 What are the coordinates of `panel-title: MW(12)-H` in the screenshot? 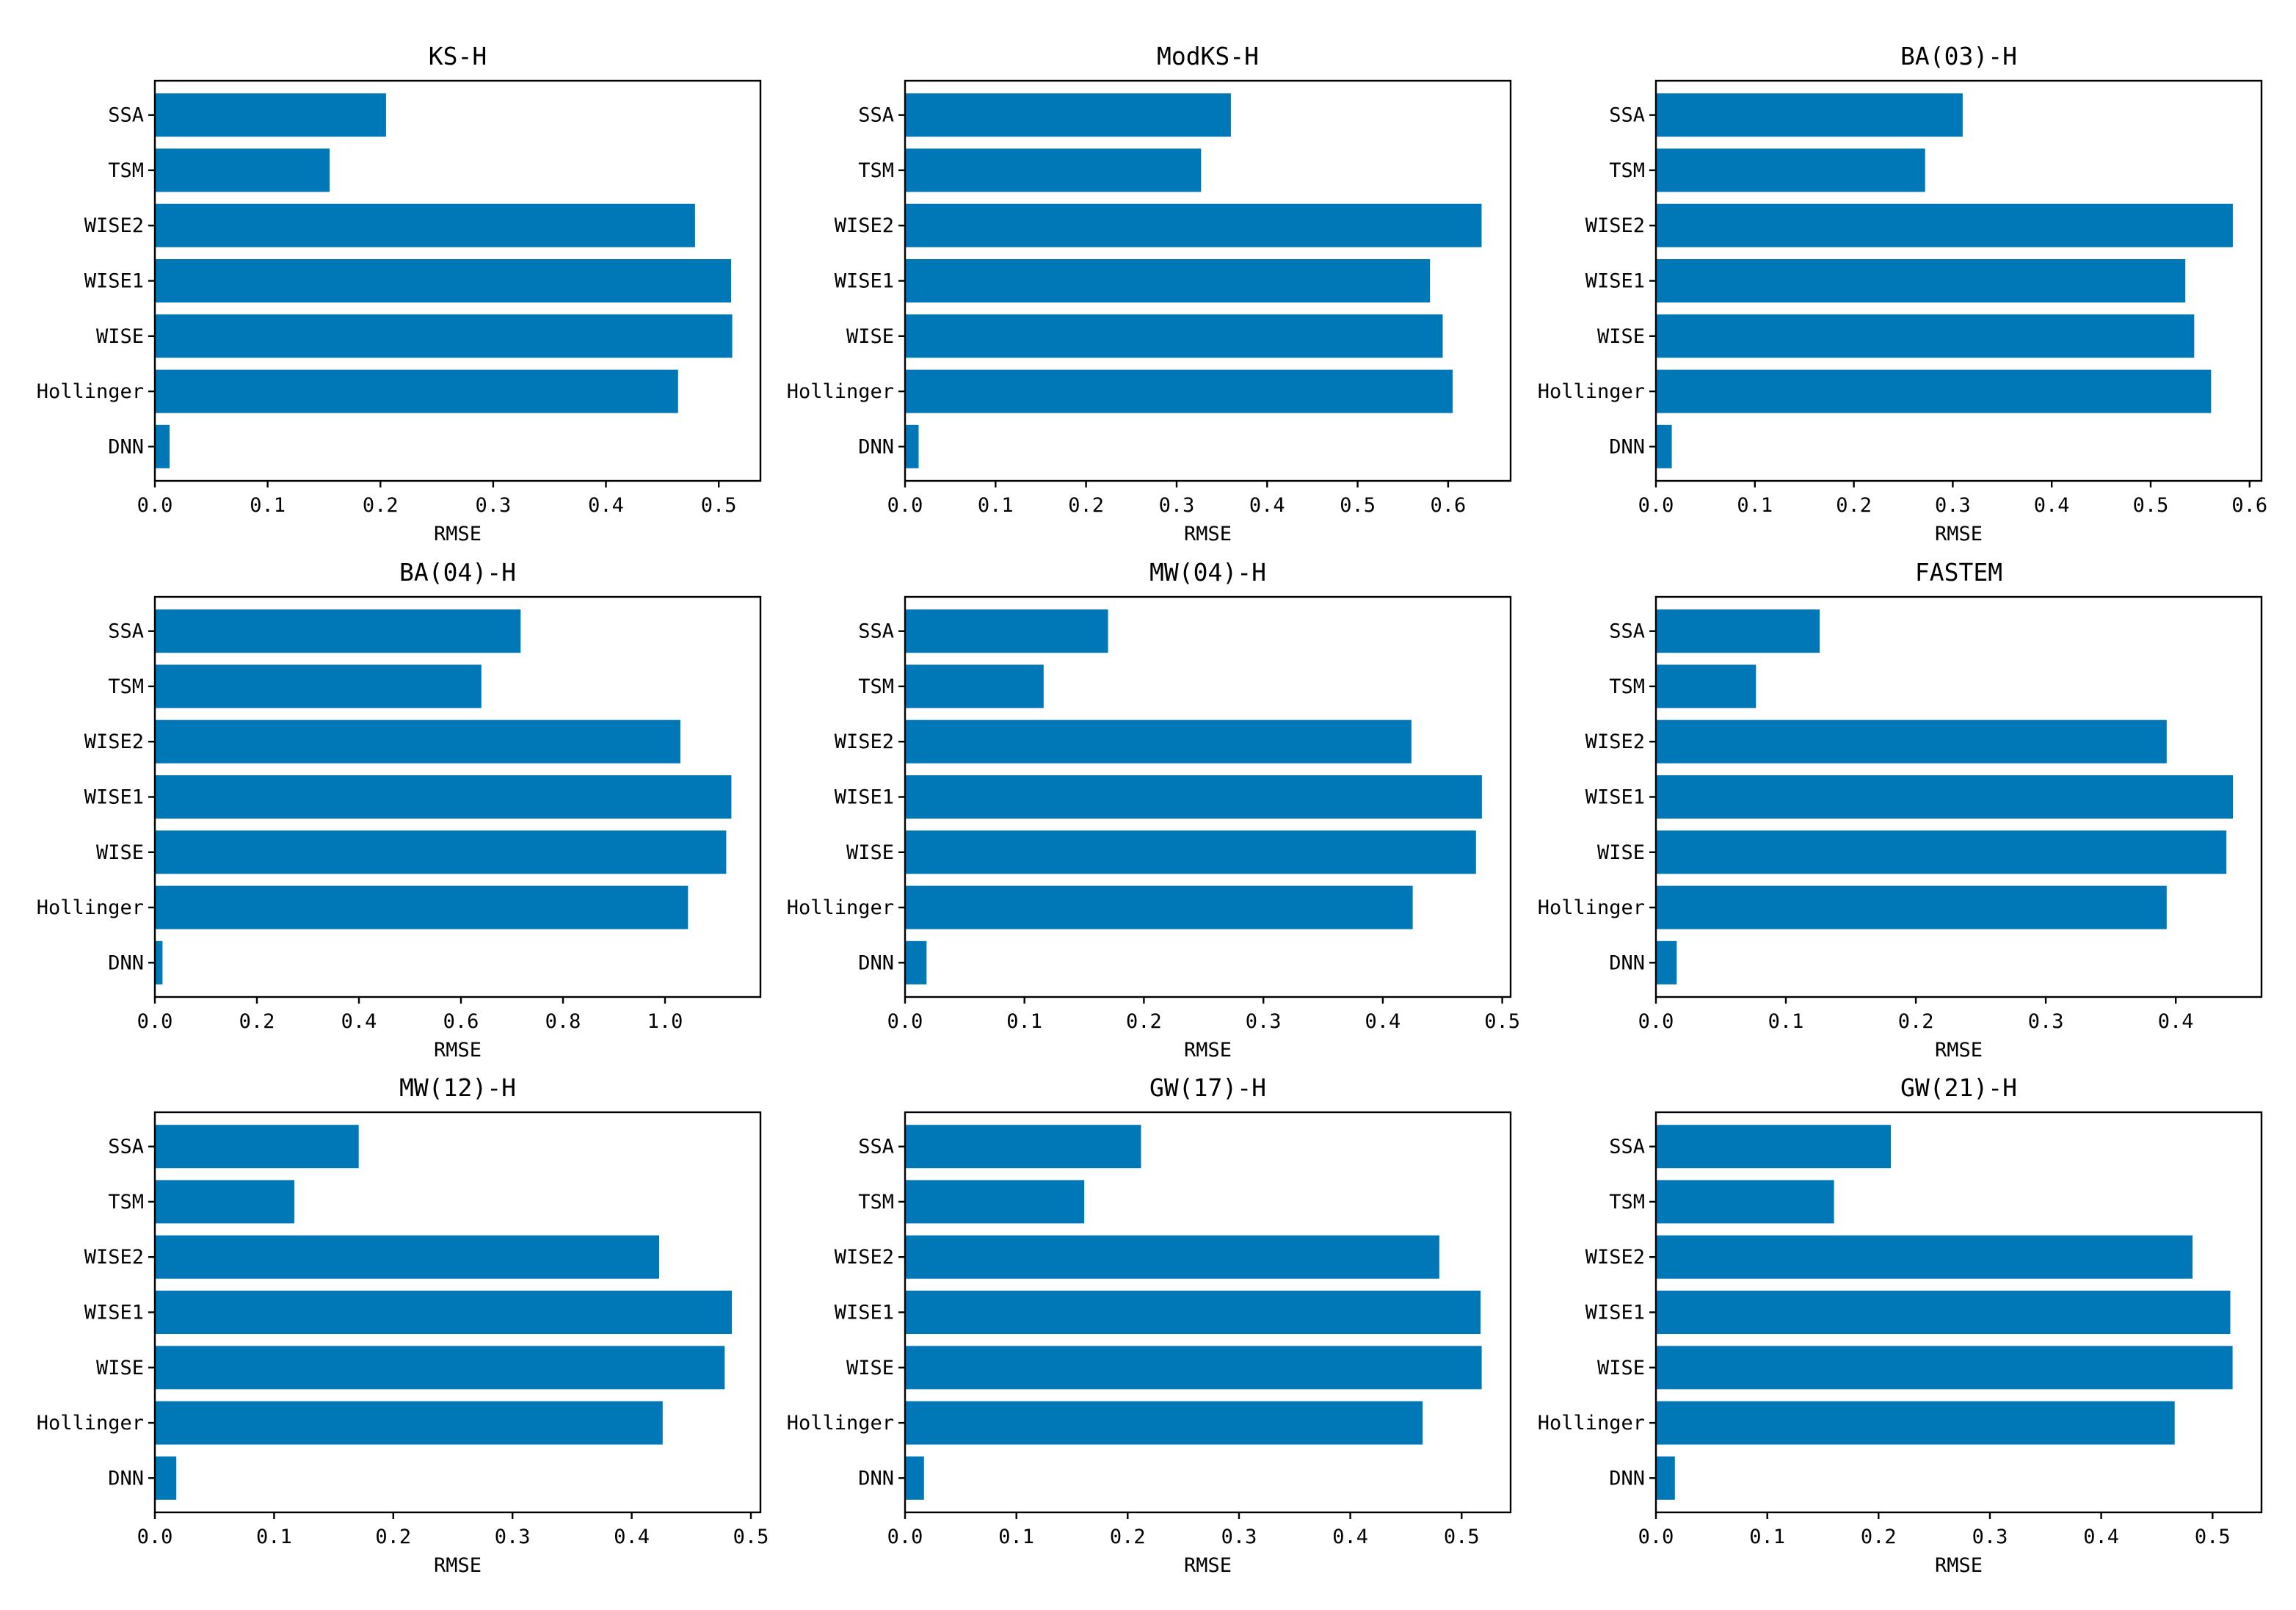 It's located at (457, 1087).